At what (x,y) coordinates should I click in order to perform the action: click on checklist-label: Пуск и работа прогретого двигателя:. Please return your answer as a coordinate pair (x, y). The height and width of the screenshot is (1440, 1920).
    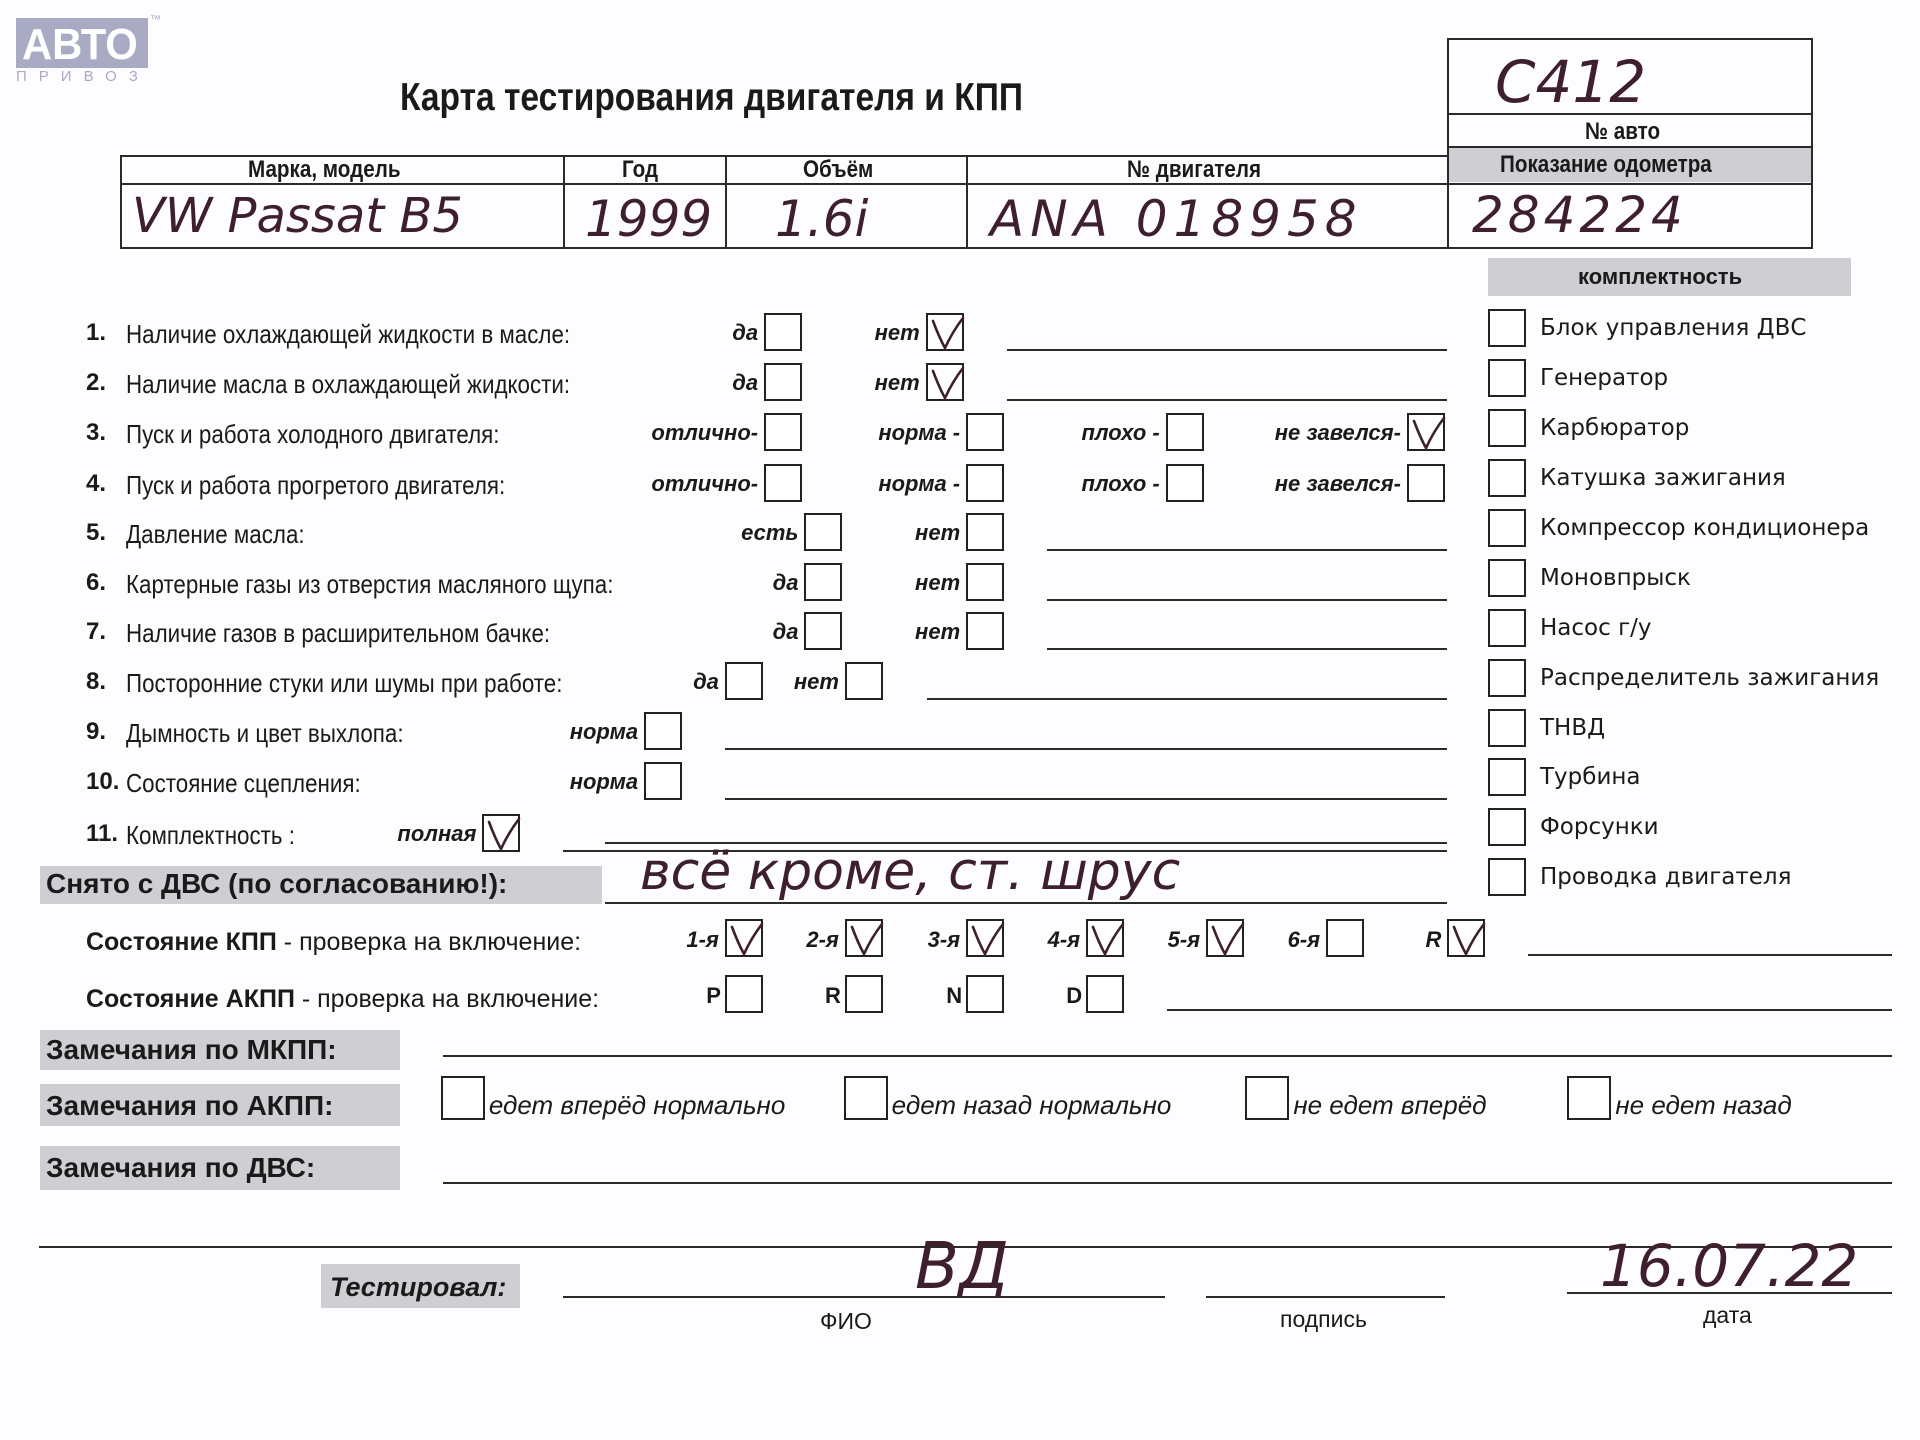
    Looking at the image, I should click on (316, 484).